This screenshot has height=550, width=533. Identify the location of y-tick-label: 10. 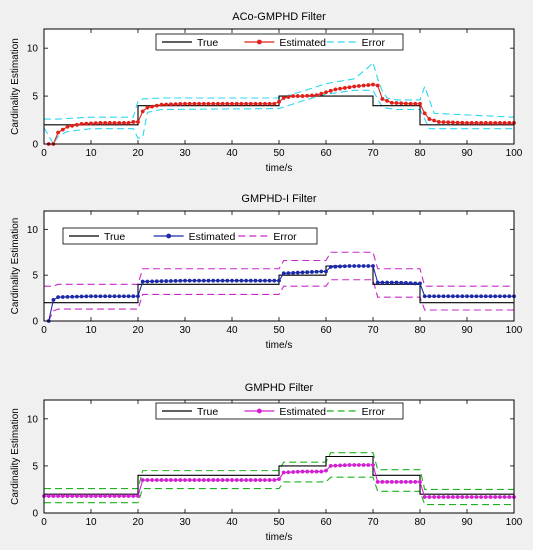
(33, 419).